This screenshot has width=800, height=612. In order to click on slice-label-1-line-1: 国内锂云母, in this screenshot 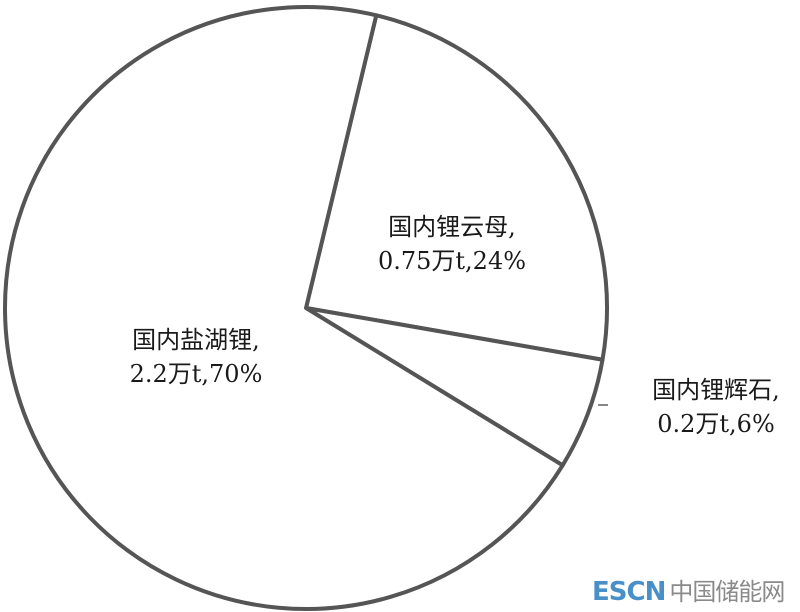, I will do `click(452, 227)`.